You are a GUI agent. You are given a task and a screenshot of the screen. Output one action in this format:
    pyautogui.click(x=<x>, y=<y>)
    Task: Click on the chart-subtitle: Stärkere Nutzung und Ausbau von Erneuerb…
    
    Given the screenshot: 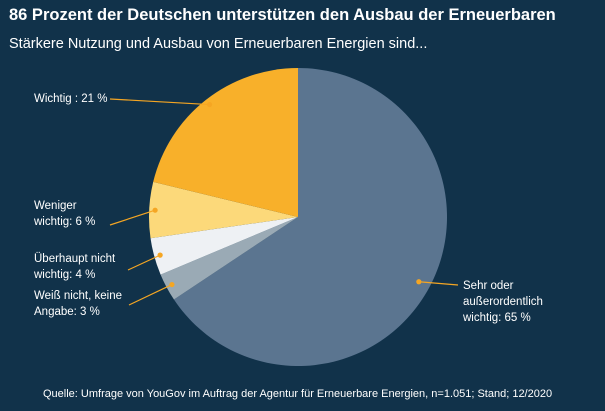 What is the action you would take?
    pyautogui.click(x=218, y=44)
    